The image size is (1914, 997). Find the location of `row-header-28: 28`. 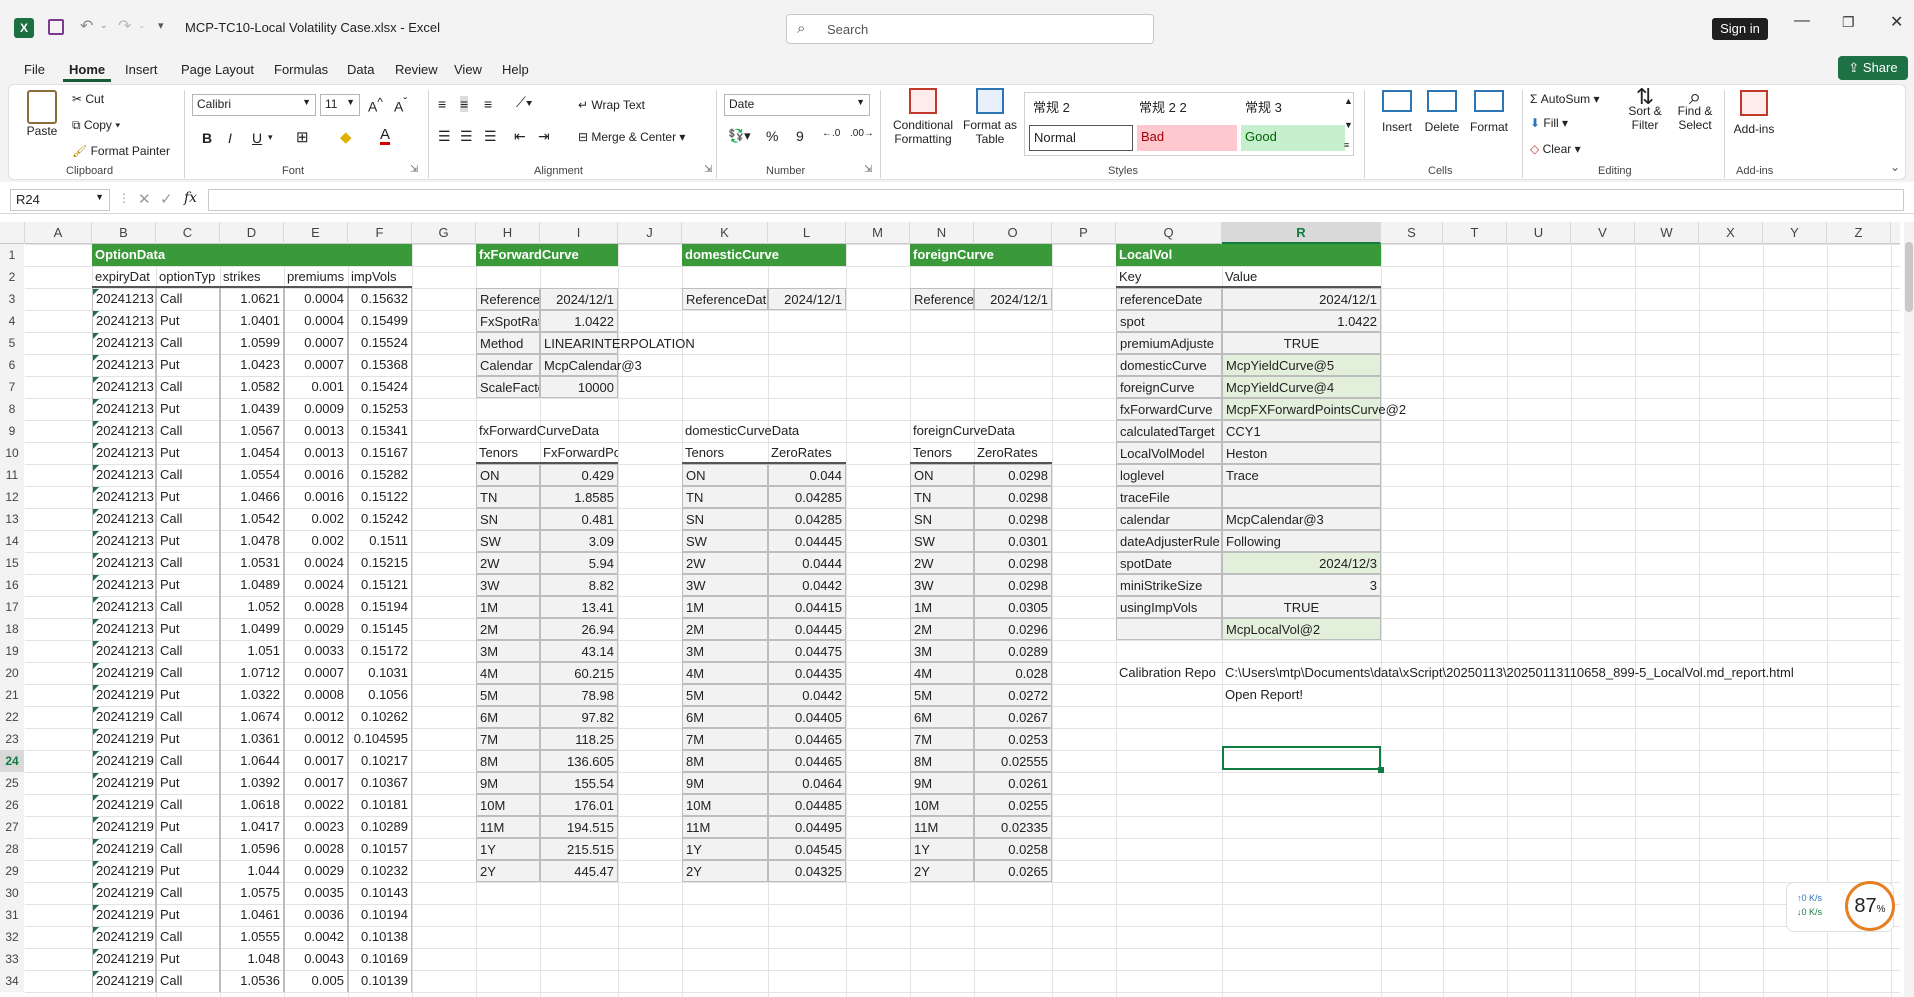

row-header-28: 28 is located at coordinates (12, 849).